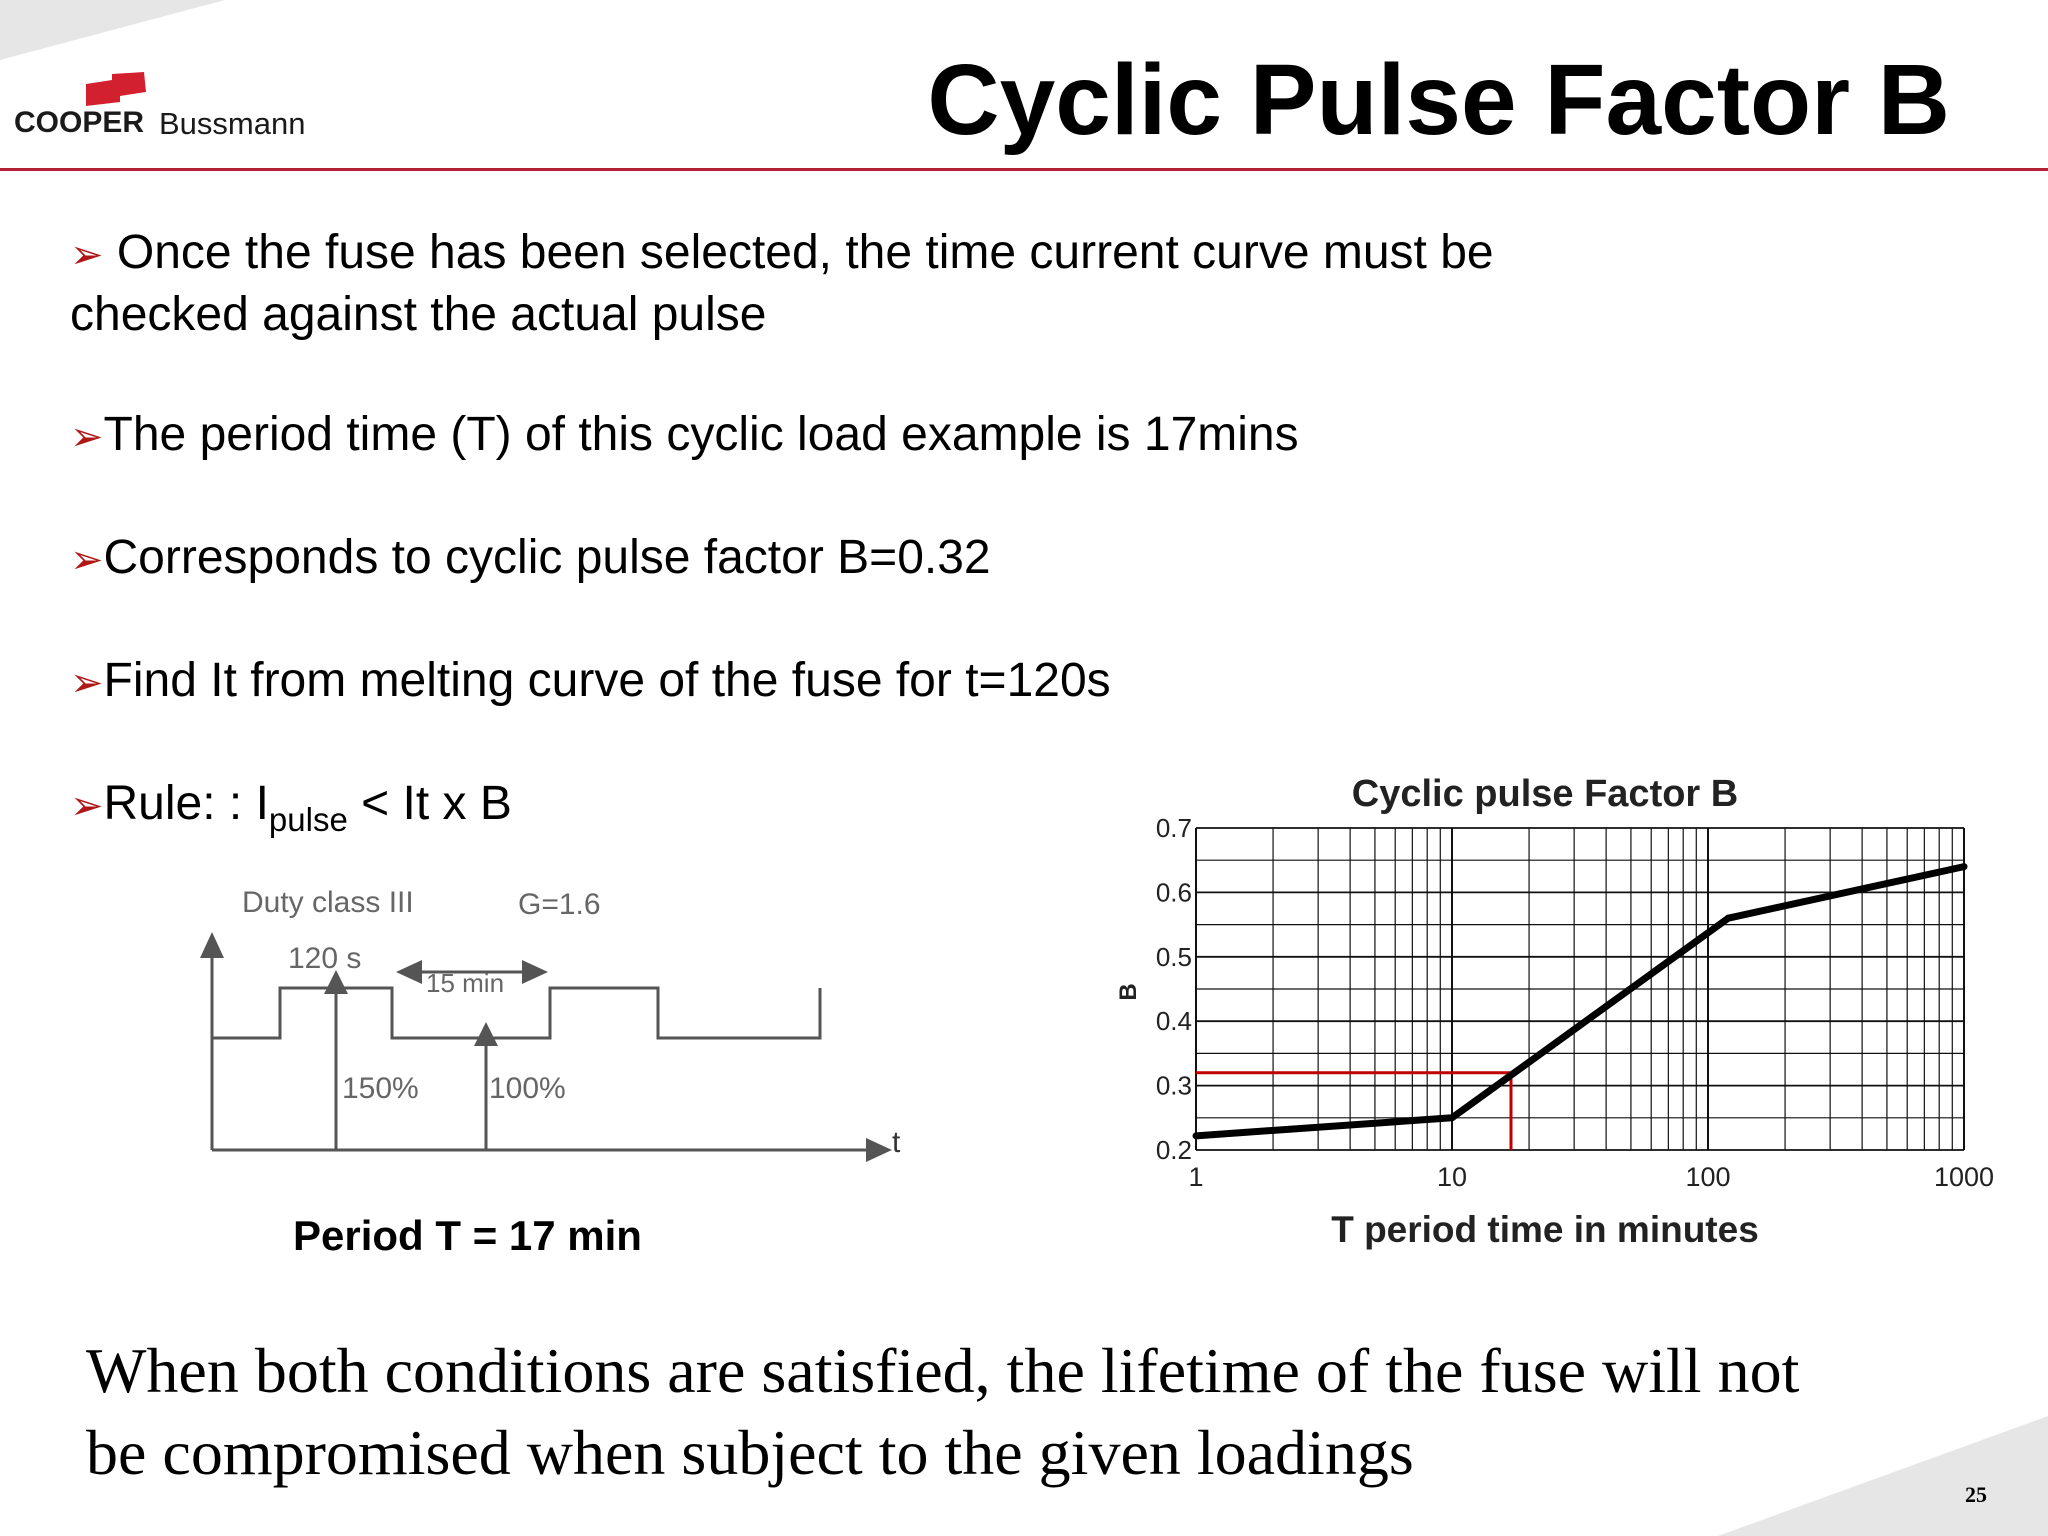 The image size is (2048, 1536). What do you see at coordinates (429, 803) in the screenshot?
I see `rule-suffix: < It x B` at bounding box center [429, 803].